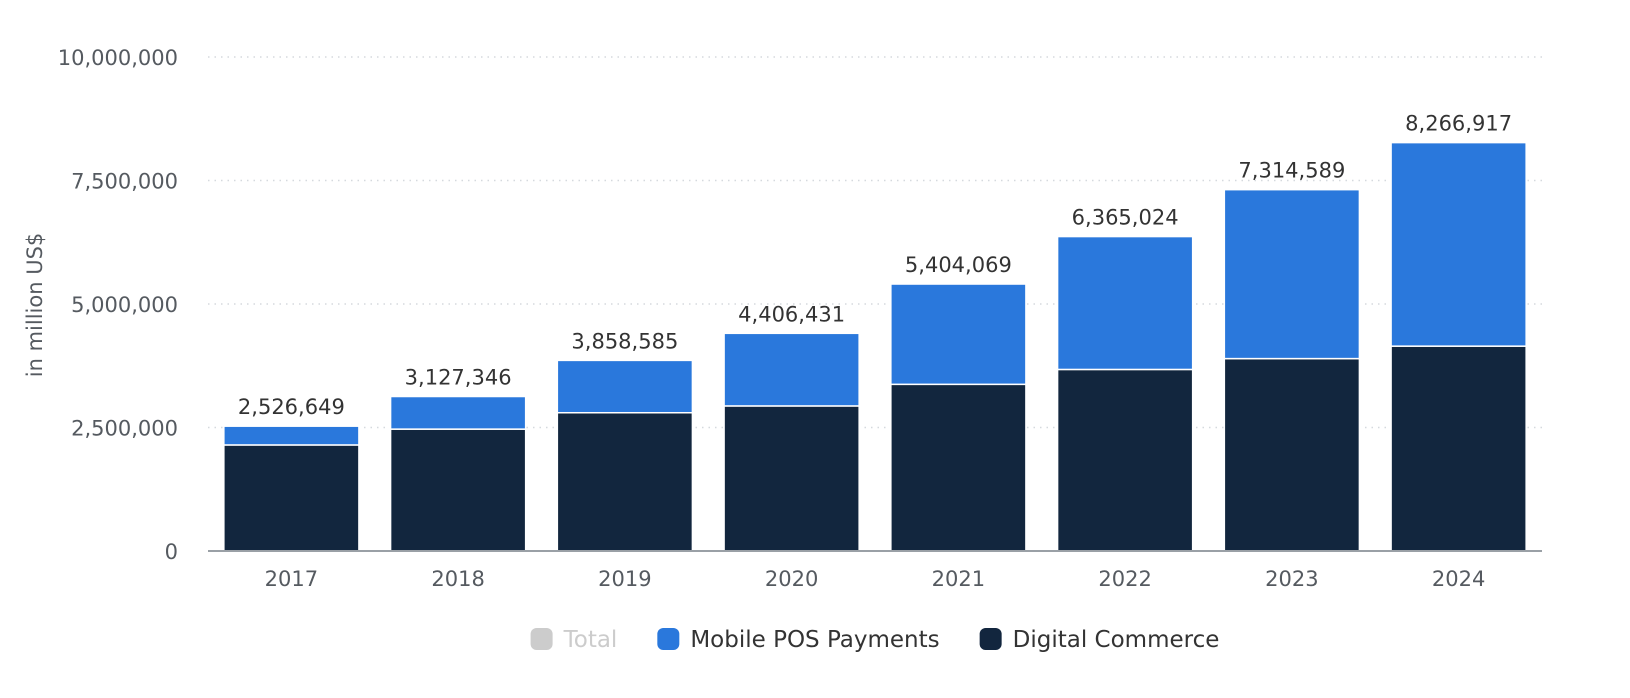 Image resolution: width=1630 pixels, height=698 pixels. What do you see at coordinates (124, 429) in the screenshot?
I see `y-tick-label: 2,500,000` at bounding box center [124, 429].